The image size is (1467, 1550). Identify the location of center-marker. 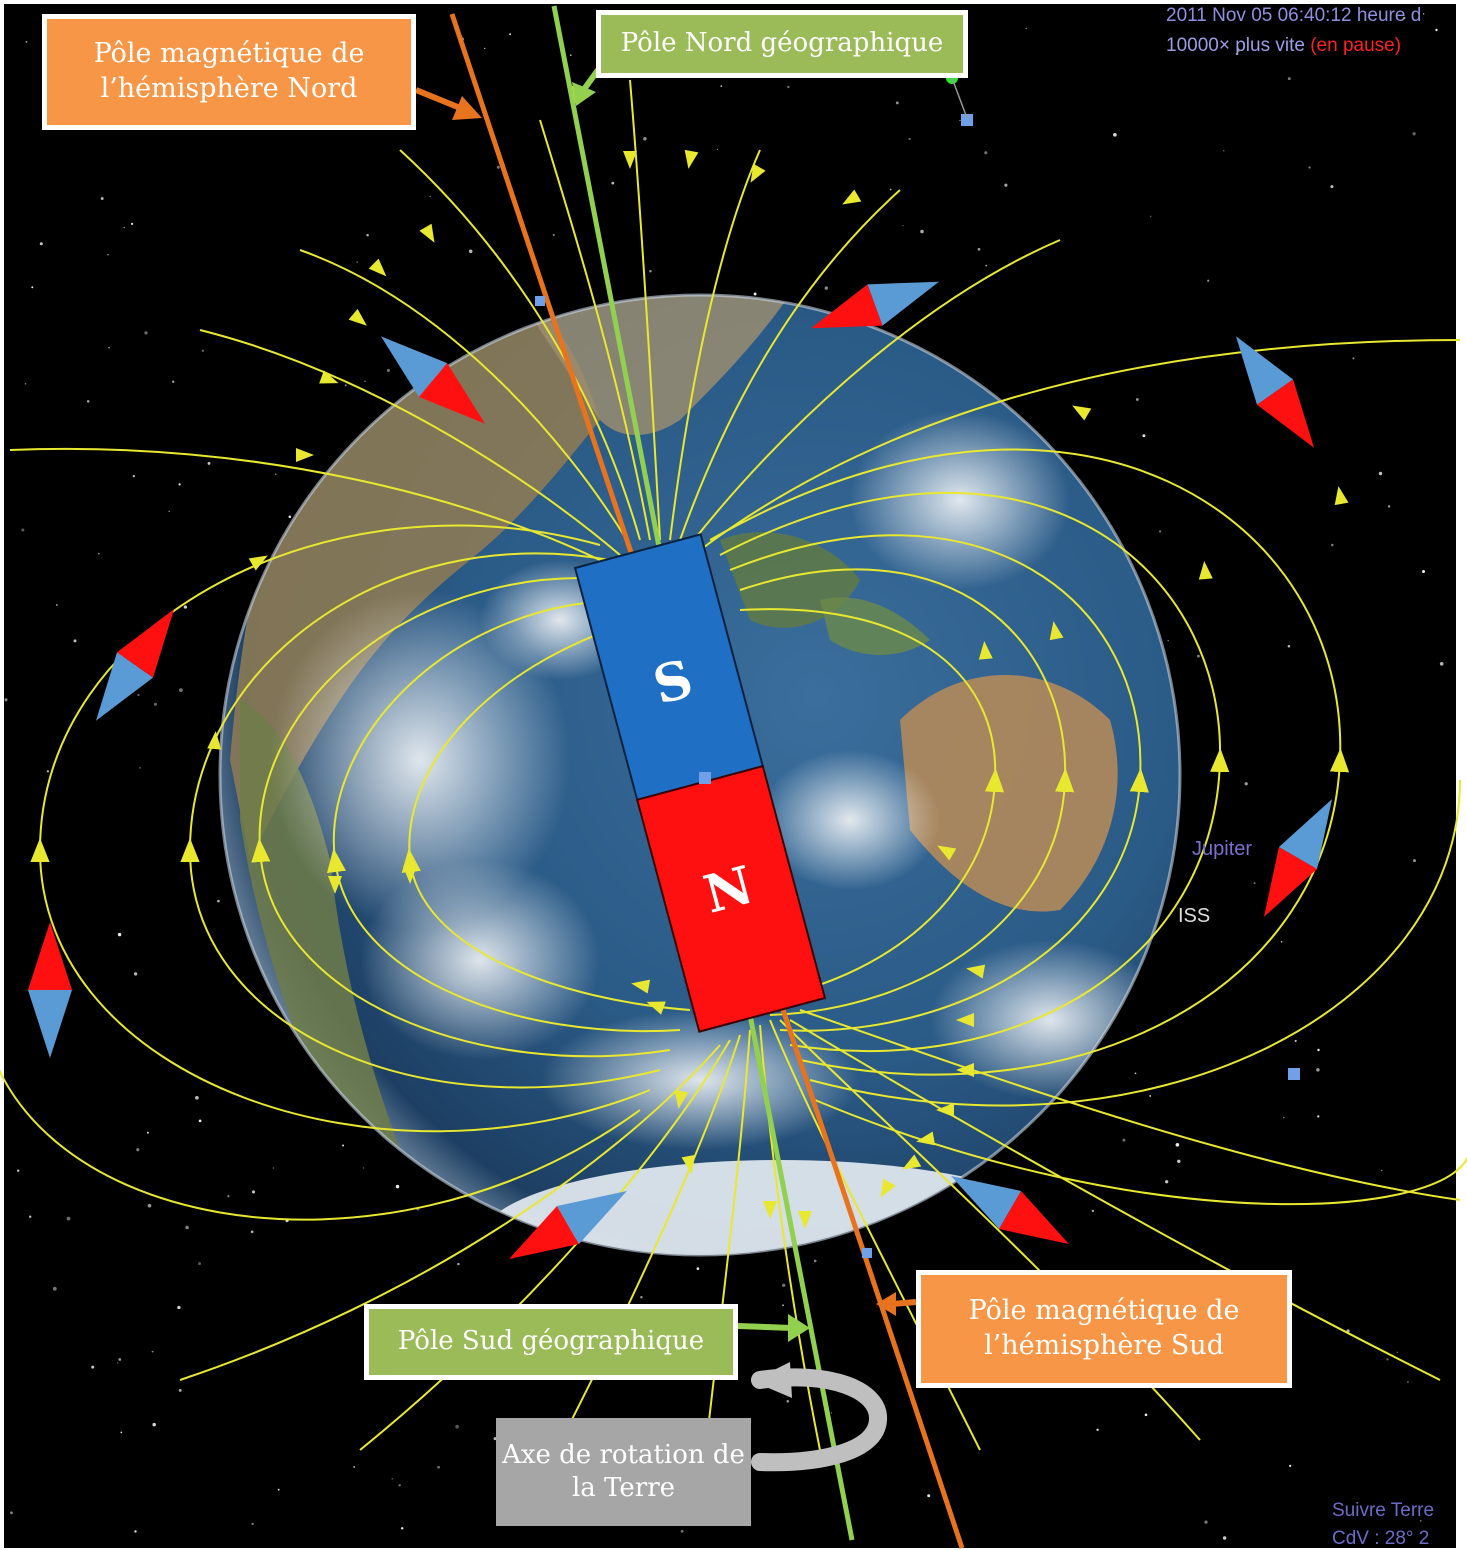
(705, 778).